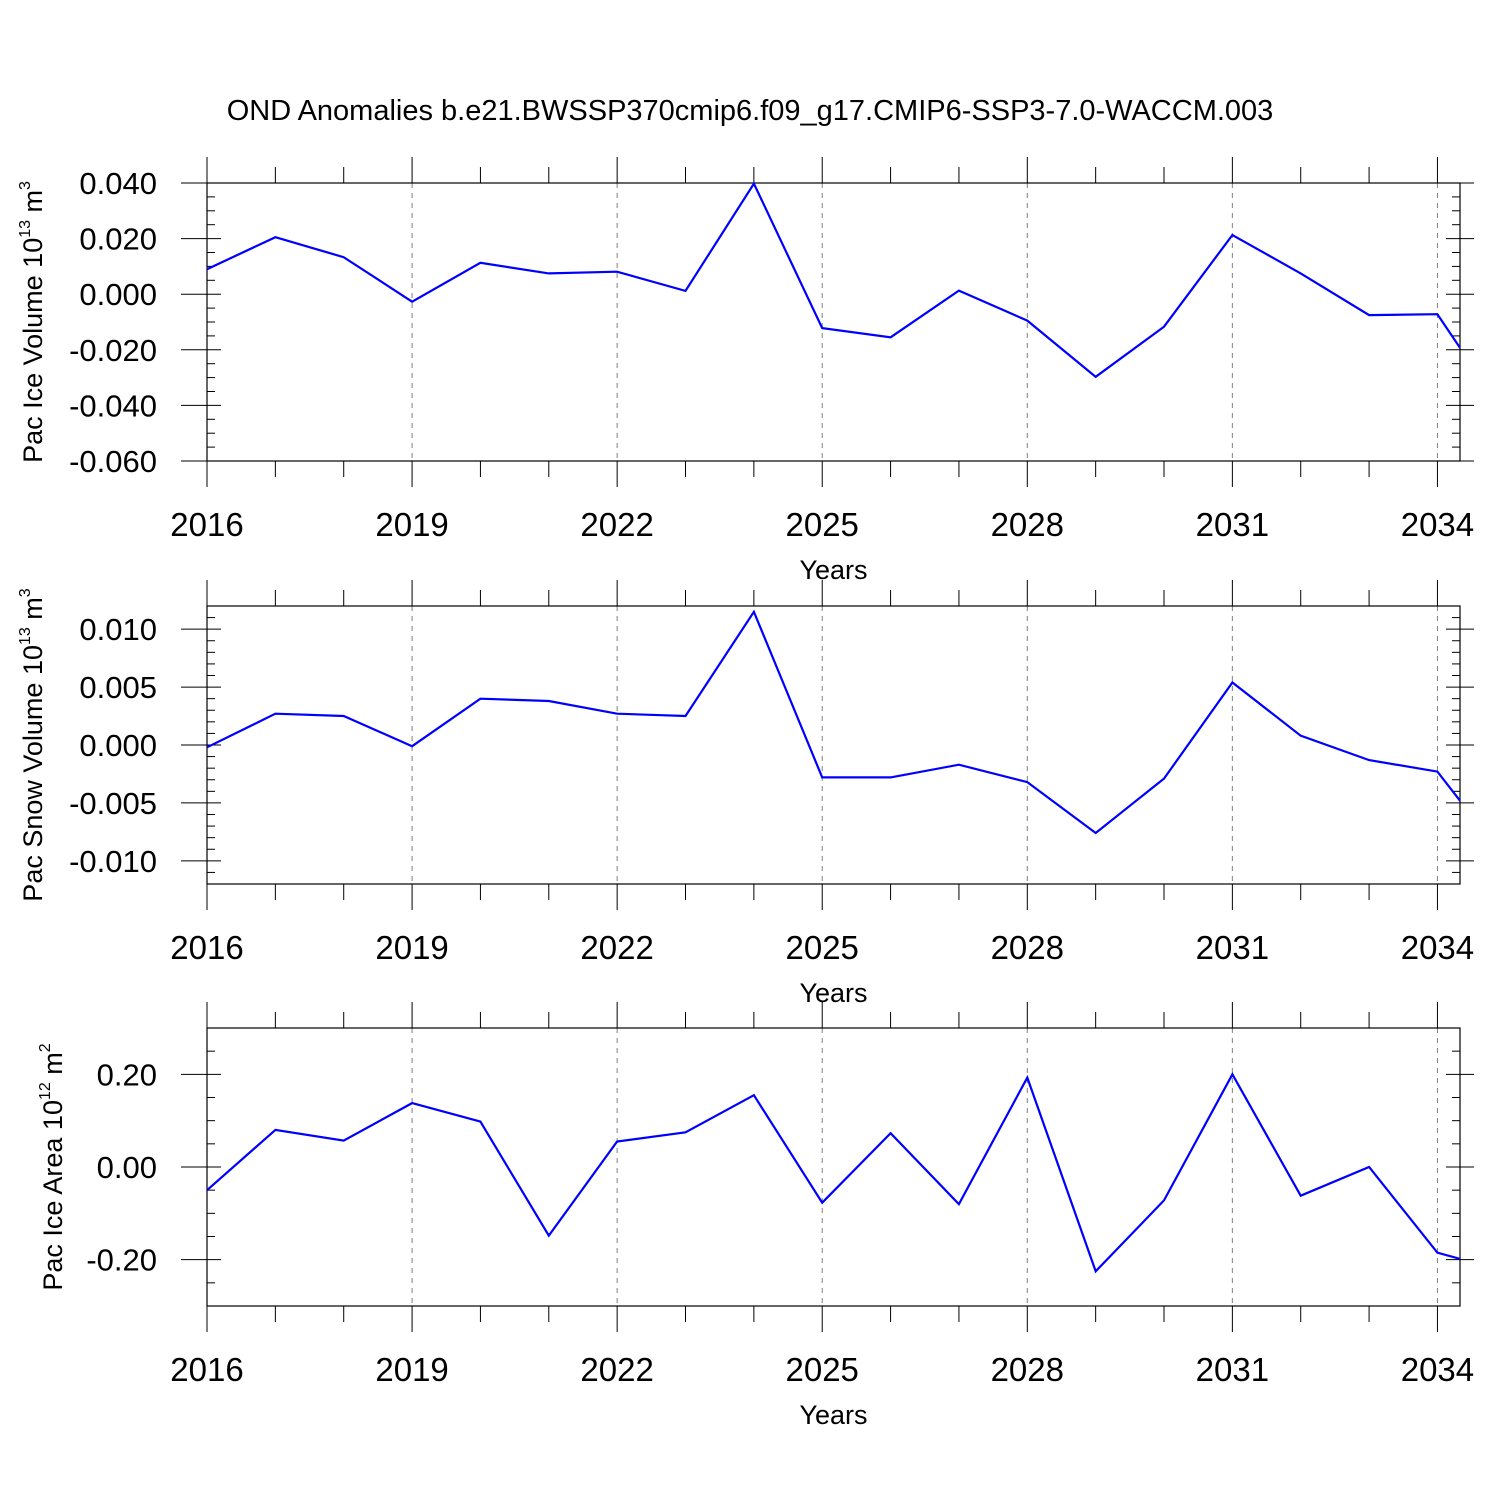  Describe the element at coordinates (33, 773) in the screenshot. I see `y-axis-label-text: Pac Snow Volume 10` at that location.